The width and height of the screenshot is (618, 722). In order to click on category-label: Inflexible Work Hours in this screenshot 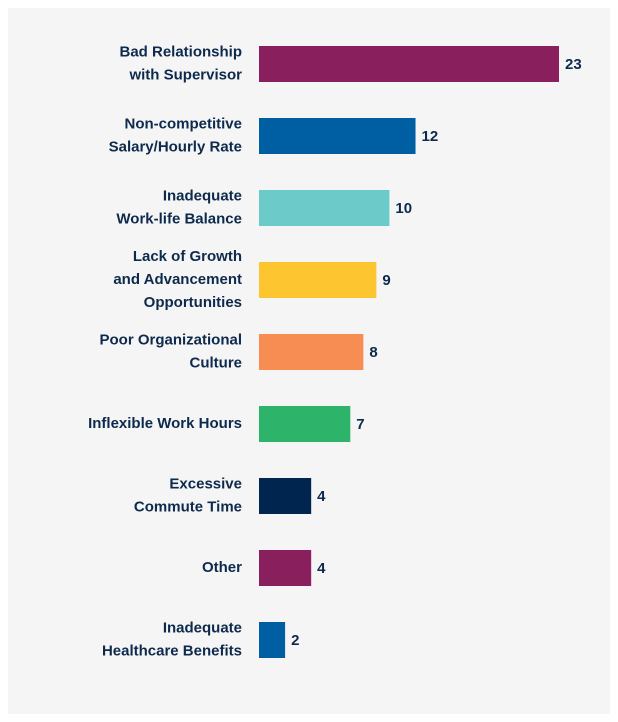, I will do `click(165, 423)`.